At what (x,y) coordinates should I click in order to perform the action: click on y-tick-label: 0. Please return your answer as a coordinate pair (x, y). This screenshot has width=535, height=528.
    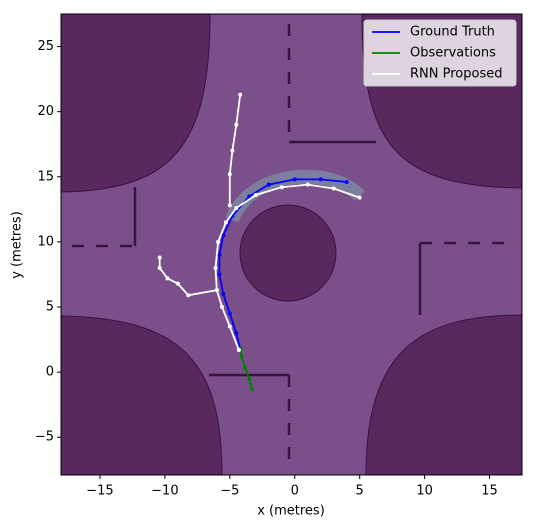
    Looking at the image, I should click on (50, 372).